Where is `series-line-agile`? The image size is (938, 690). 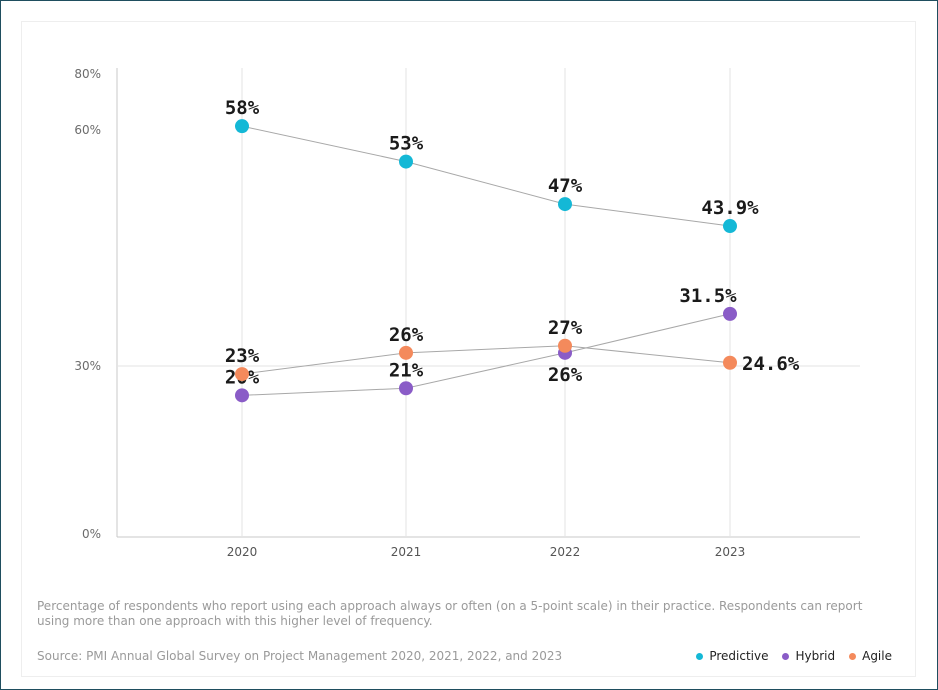 series-line-agile is located at coordinates (486, 360).